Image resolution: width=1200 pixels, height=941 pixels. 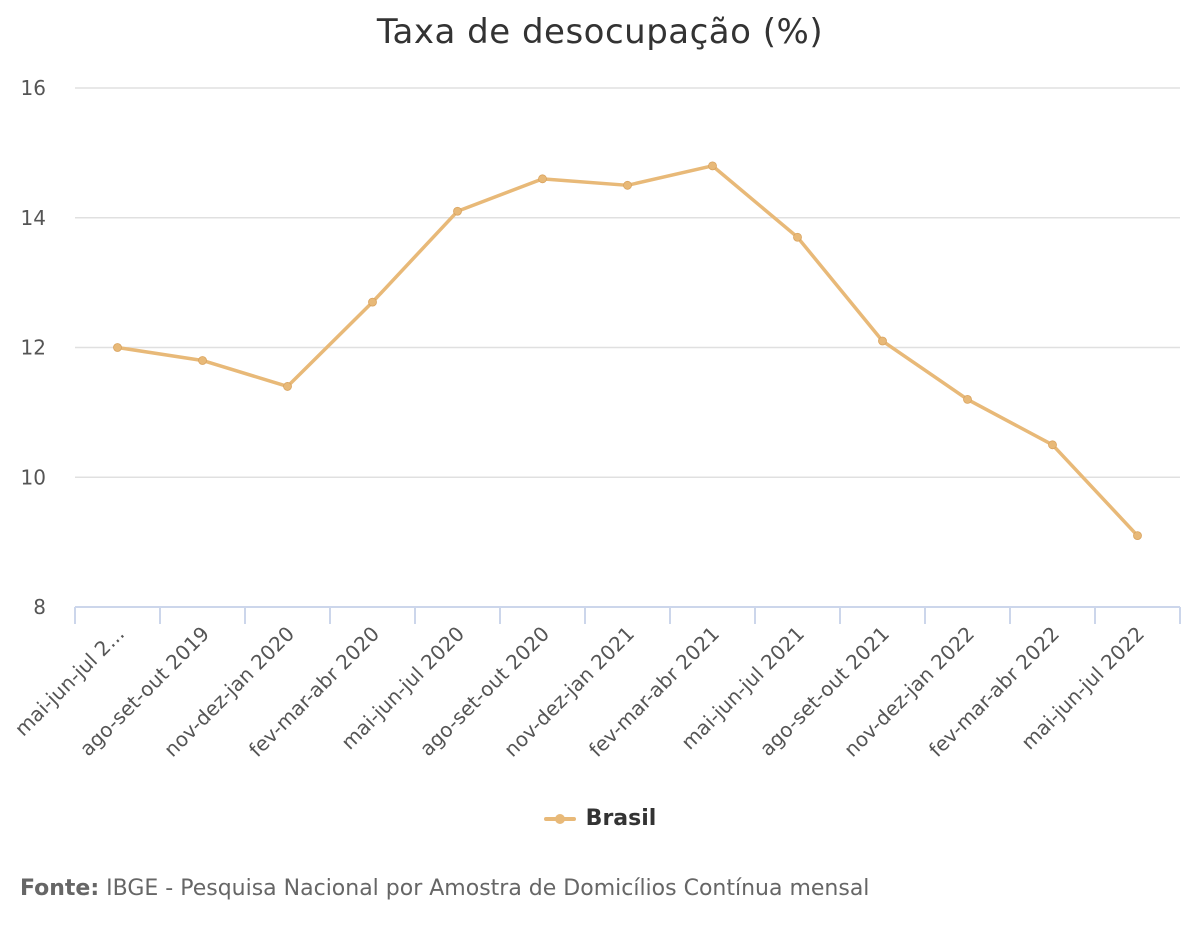 I want to click on source-prefix: Fonte:, so click(x=60, y=888).